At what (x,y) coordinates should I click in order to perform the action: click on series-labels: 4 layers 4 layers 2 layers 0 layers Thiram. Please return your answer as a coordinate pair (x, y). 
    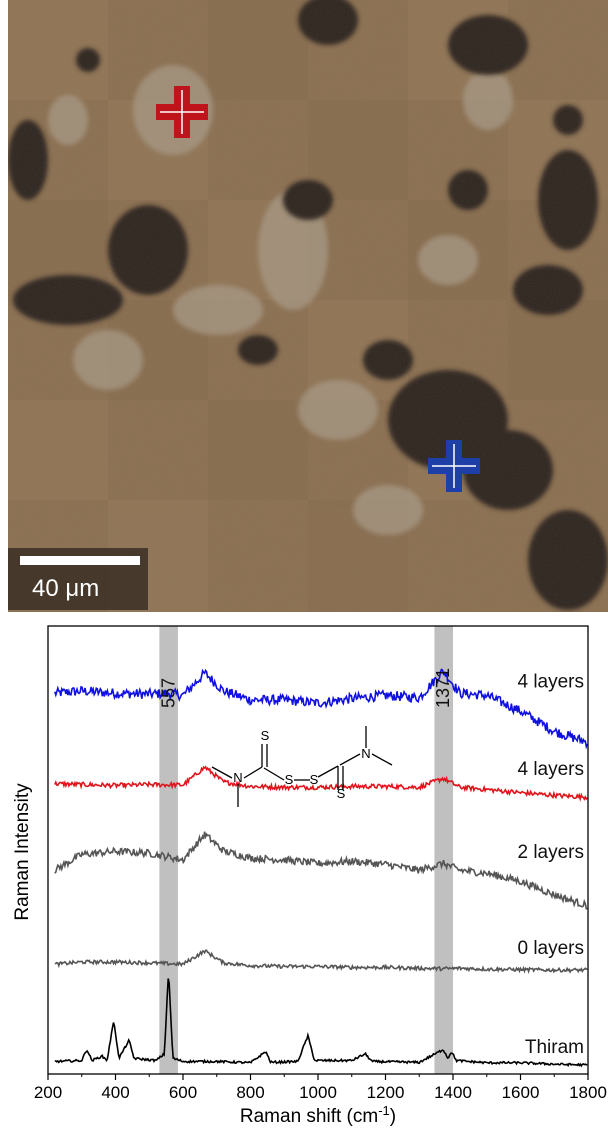
    Looking at the image, I should click on (550, 865).